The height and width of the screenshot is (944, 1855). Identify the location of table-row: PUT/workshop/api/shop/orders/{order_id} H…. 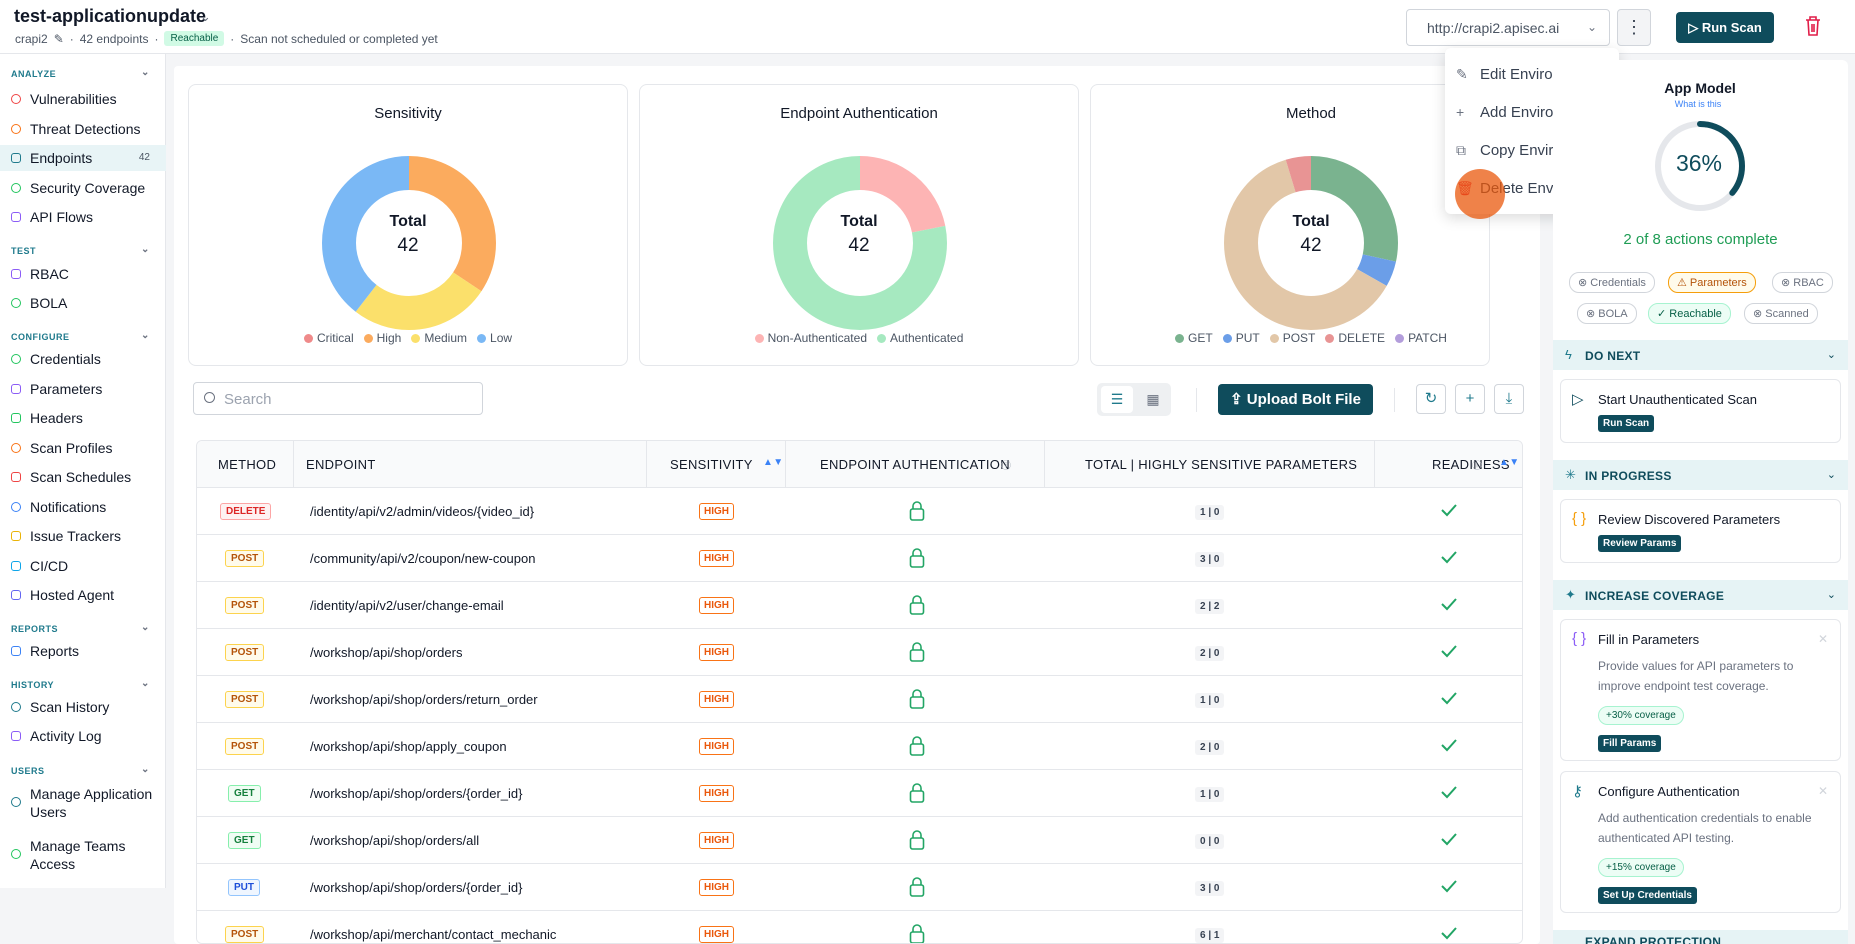
(859, 887).